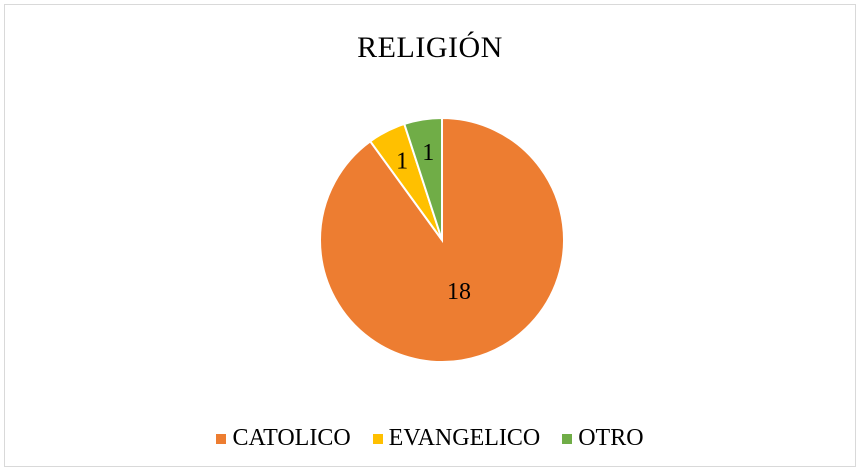 This screenshot has width=862, height=473. I want to click on data-label-evangelico: 1, so click(402, 162).